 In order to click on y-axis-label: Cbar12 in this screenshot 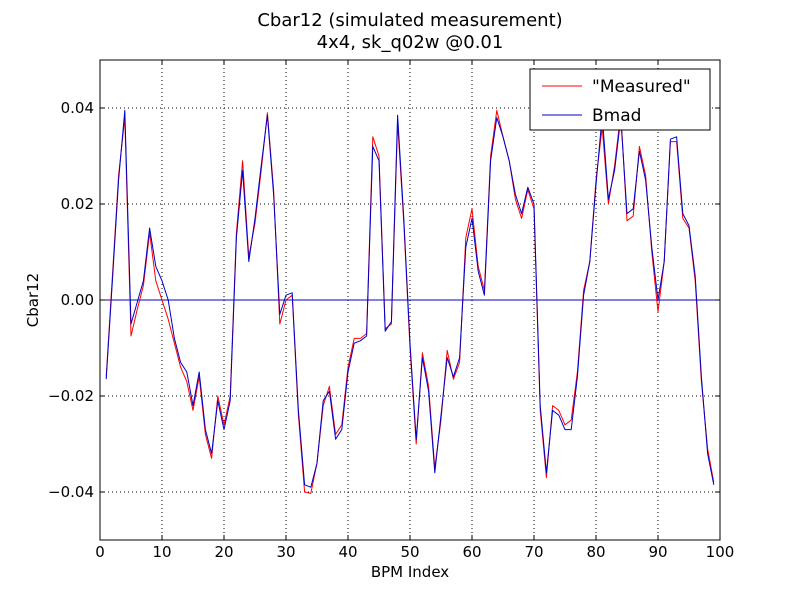, I will do `click(33, 300)`.